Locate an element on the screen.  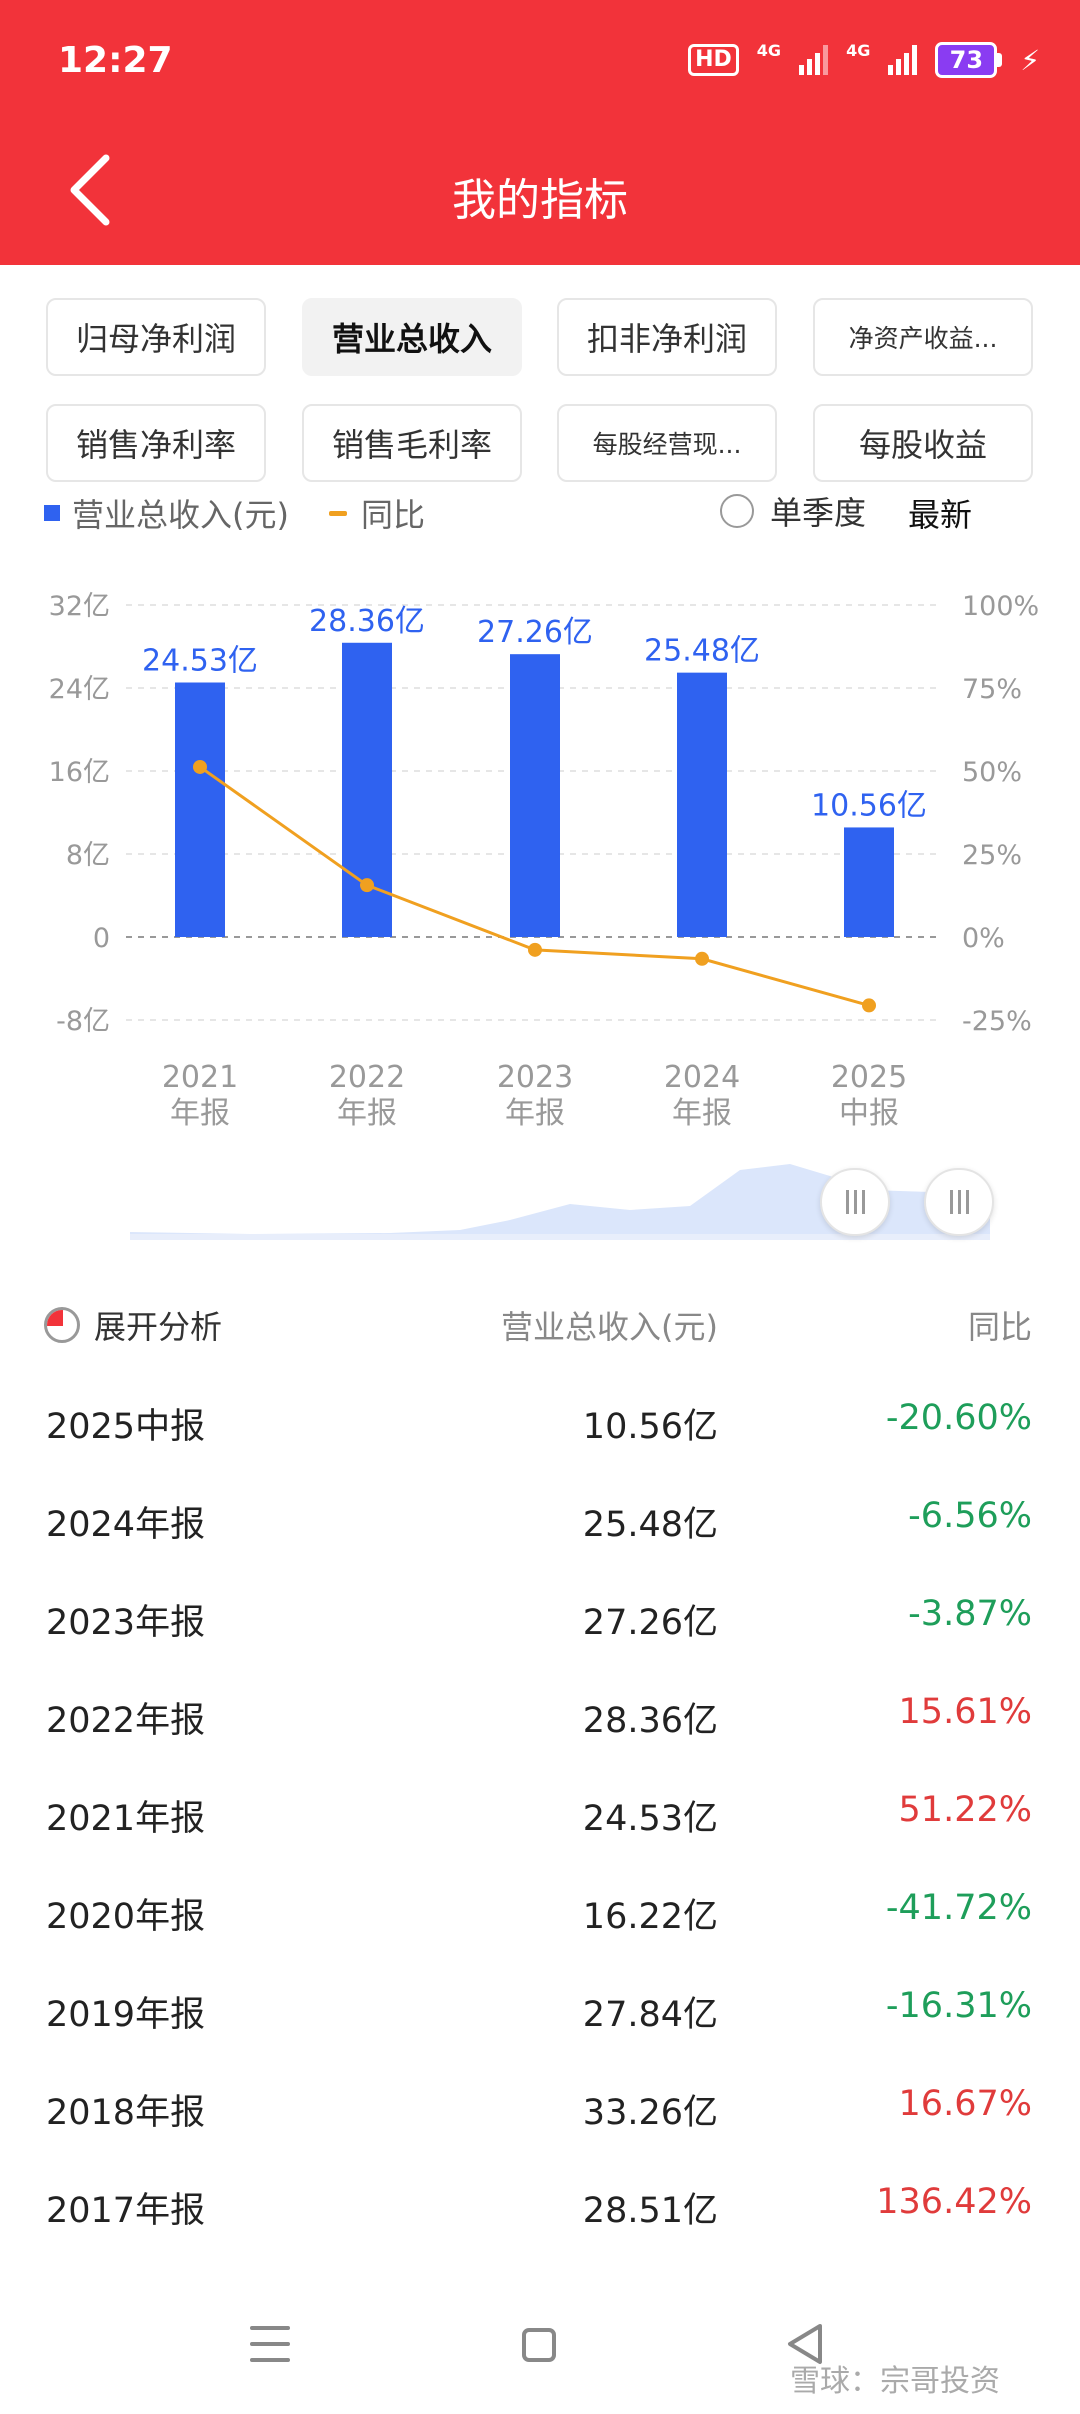
chip-gross-margin: 销售毛利率 is located at coordinates (412, 443).